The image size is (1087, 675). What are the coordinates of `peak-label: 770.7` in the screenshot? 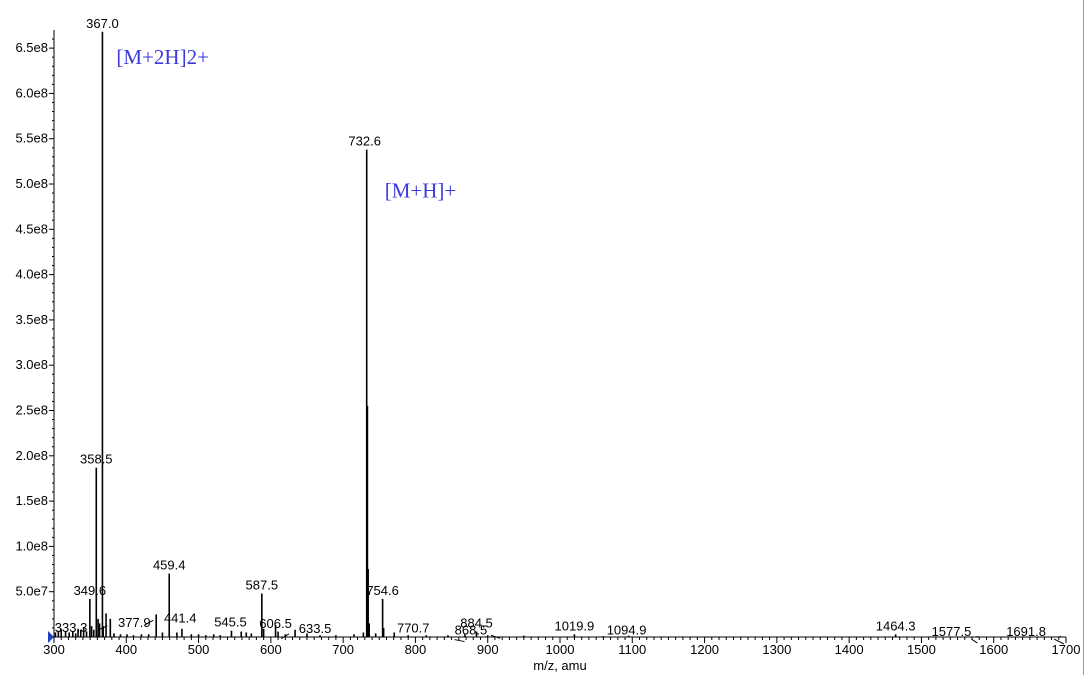 It's located at (413, 627).